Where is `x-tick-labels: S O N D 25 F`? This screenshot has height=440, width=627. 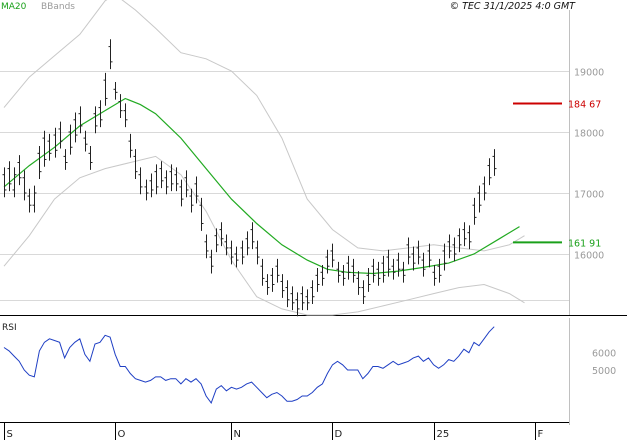 x-tick-labels: S O N D 25 F is located at coordinates (274, 431).